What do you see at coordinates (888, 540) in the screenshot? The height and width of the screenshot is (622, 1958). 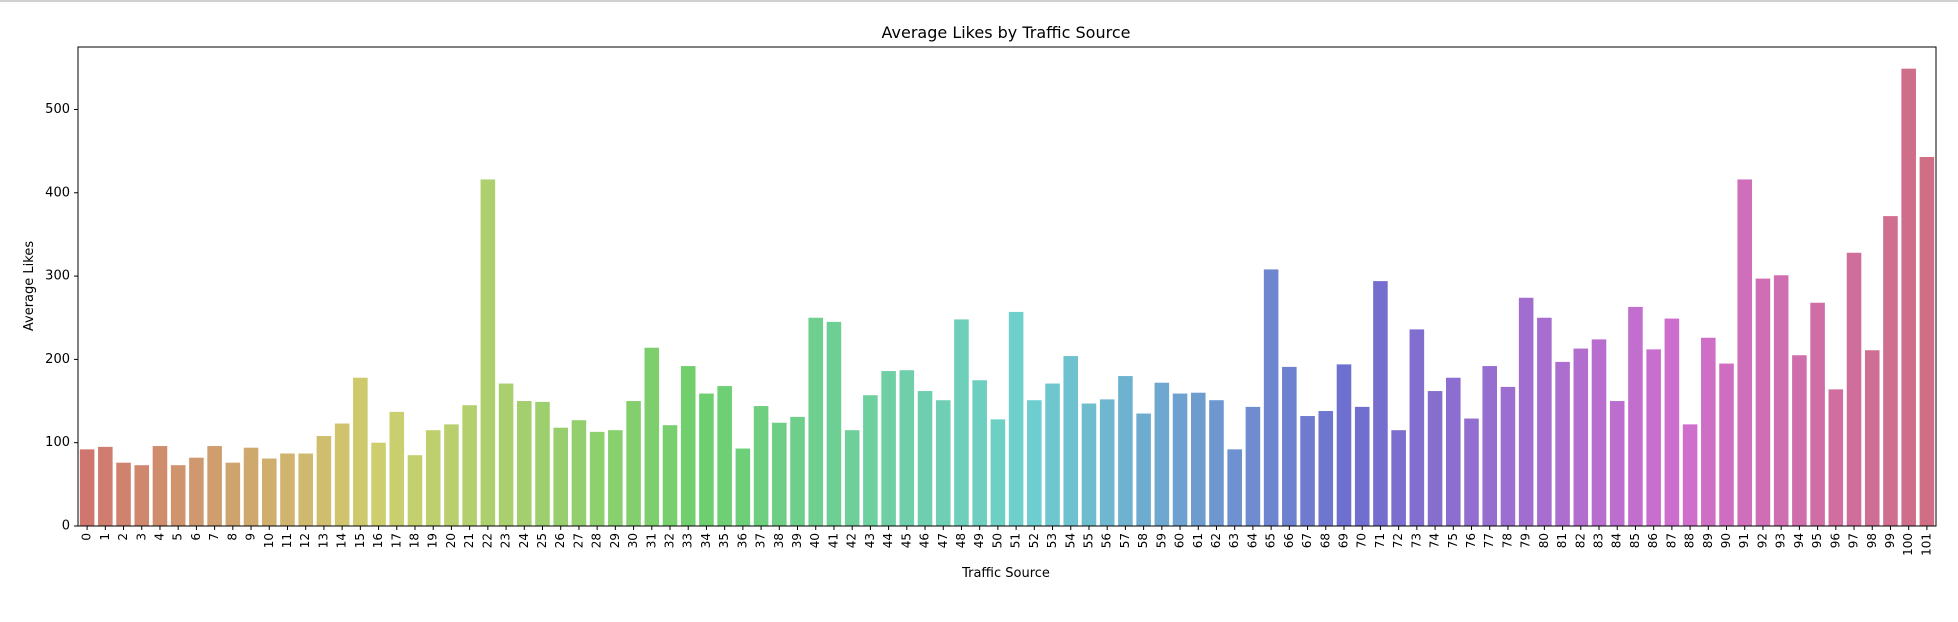 I see `x-tick-label: 44` at bounding box center [888, 540].